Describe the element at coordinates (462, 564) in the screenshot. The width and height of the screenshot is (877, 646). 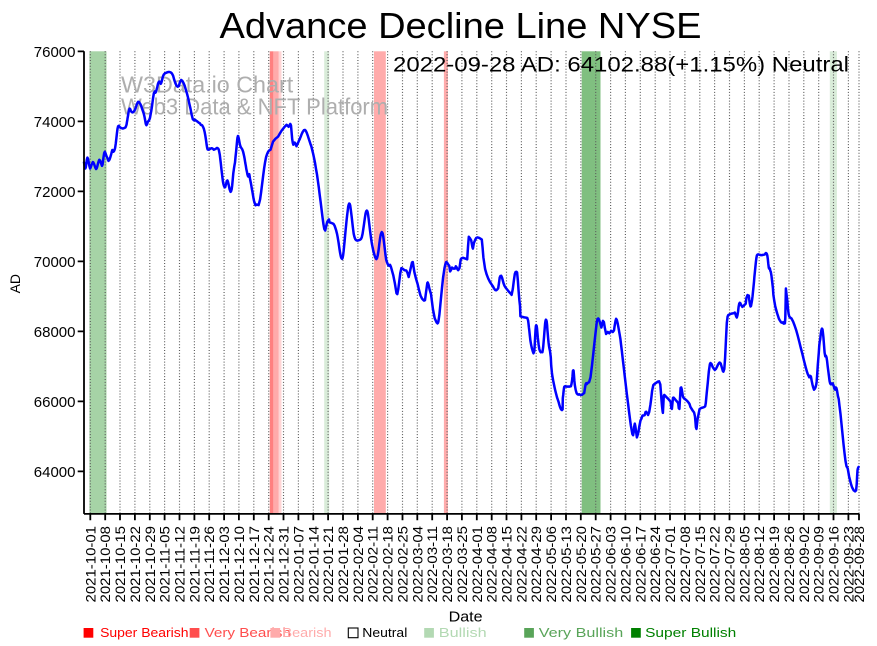
I see `svg-text: 2022-03-25` at that location.